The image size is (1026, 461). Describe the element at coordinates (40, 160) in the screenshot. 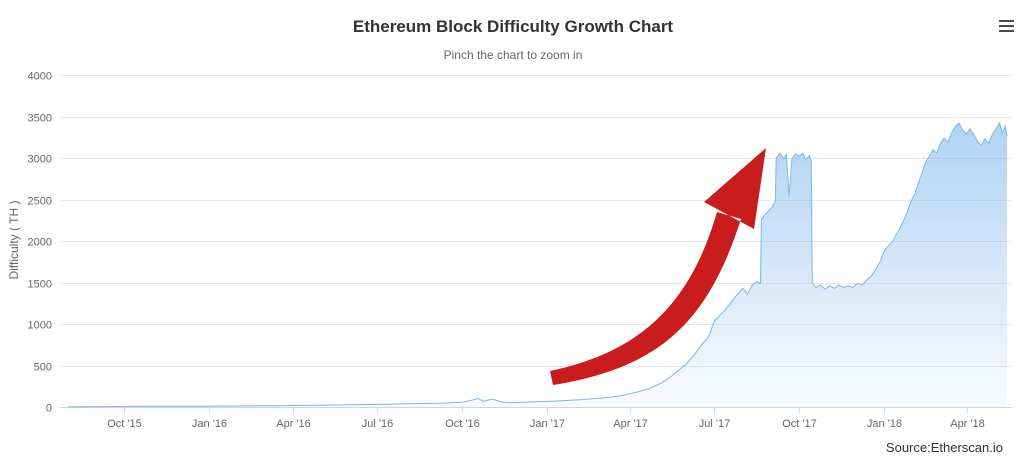

I see `svg-text: 3000` at that location.